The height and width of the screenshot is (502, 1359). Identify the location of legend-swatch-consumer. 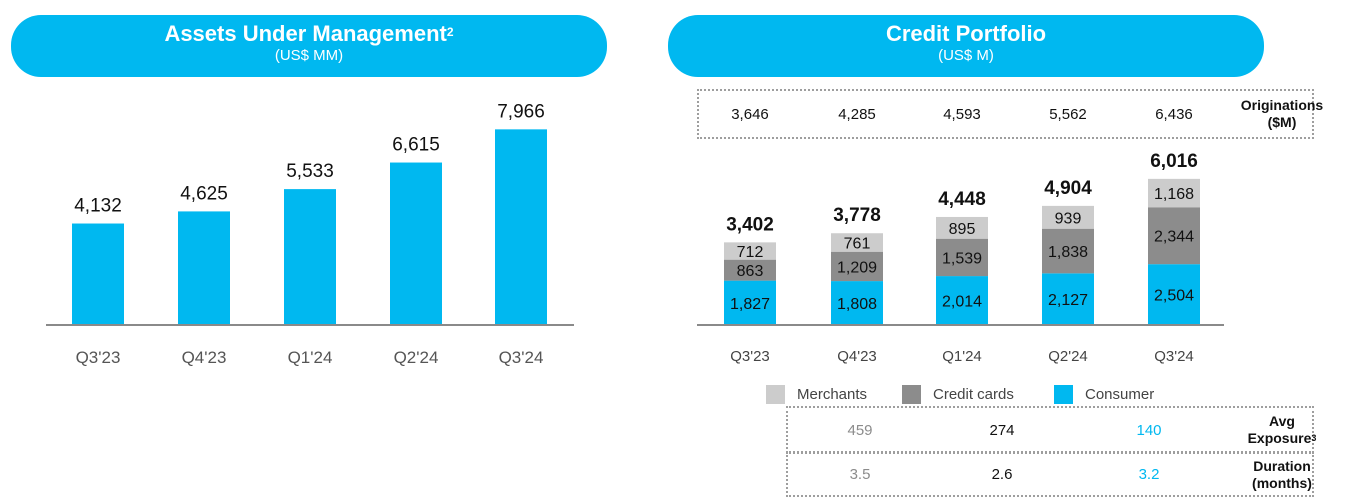
(1063, 394).